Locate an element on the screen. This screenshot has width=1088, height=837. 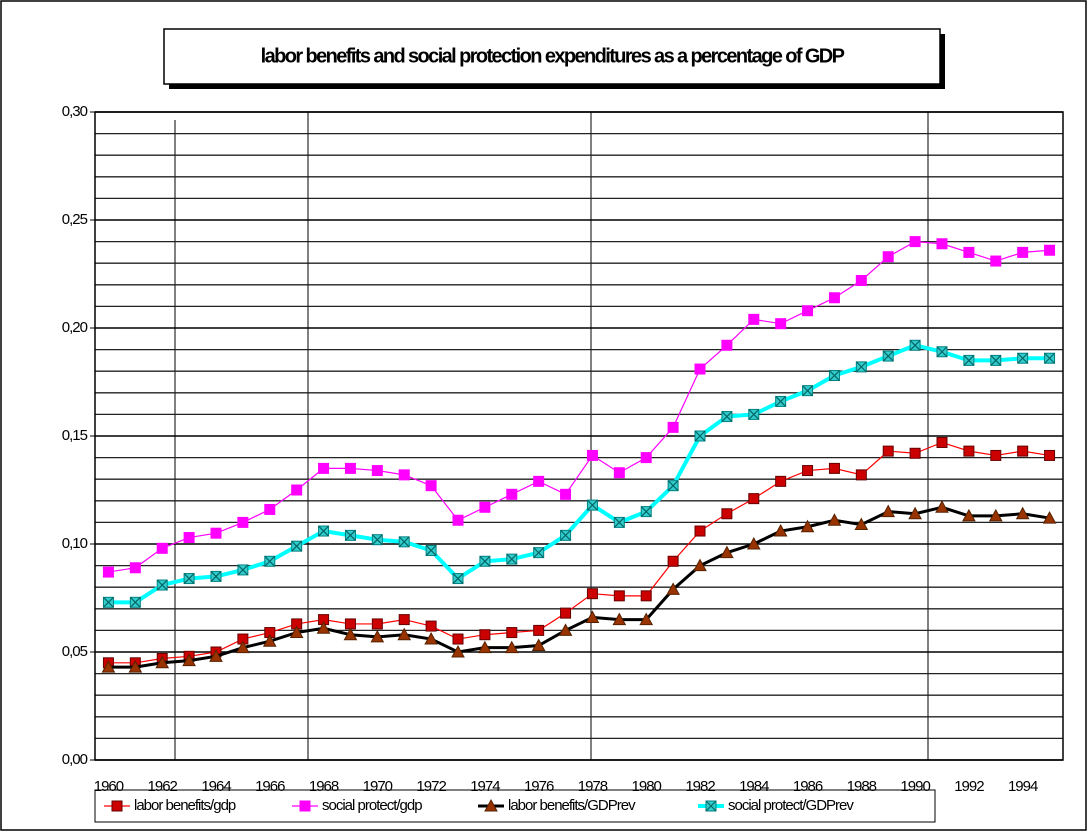
legend-label: social protect/gdp is located at coordinates (372, 805).